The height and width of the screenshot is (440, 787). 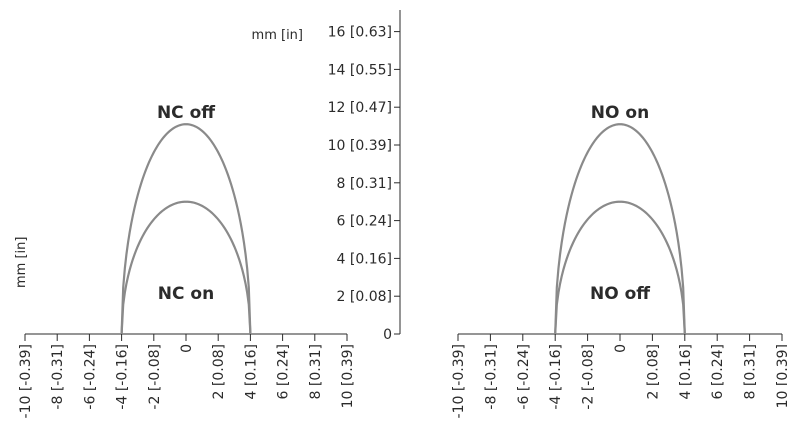 I want to click on curve-nc-off, so click(x=186, y=229).